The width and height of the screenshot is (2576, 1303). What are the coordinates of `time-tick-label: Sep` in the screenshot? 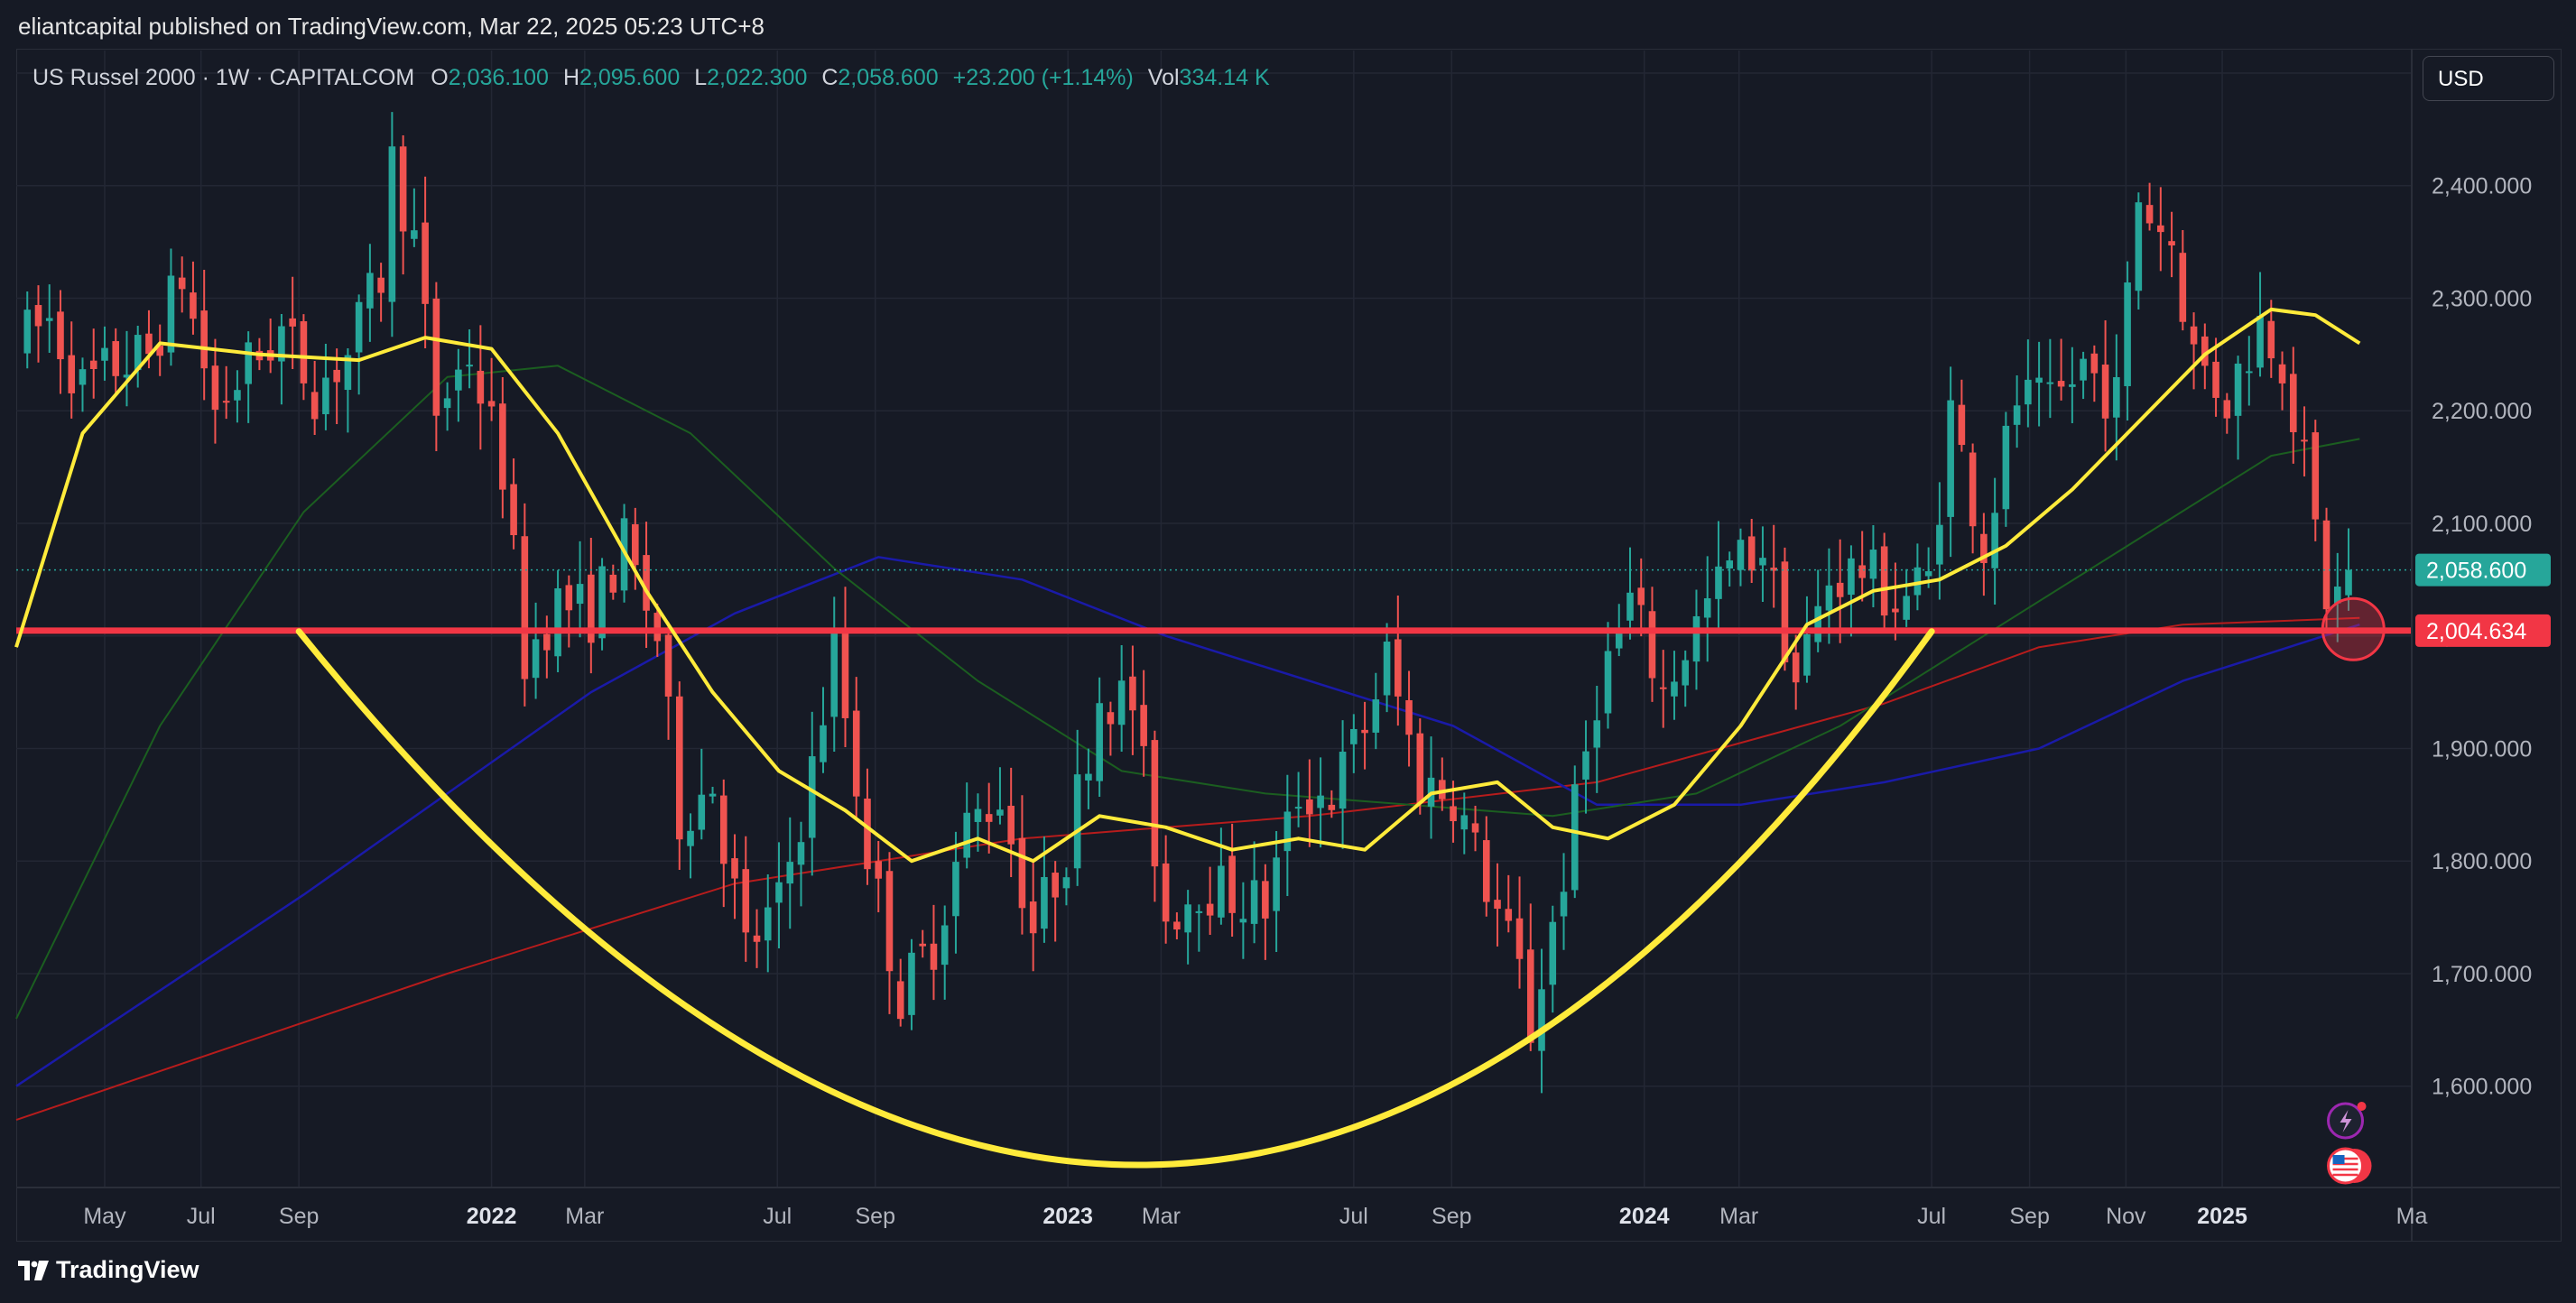 It's located at (874, 1216).